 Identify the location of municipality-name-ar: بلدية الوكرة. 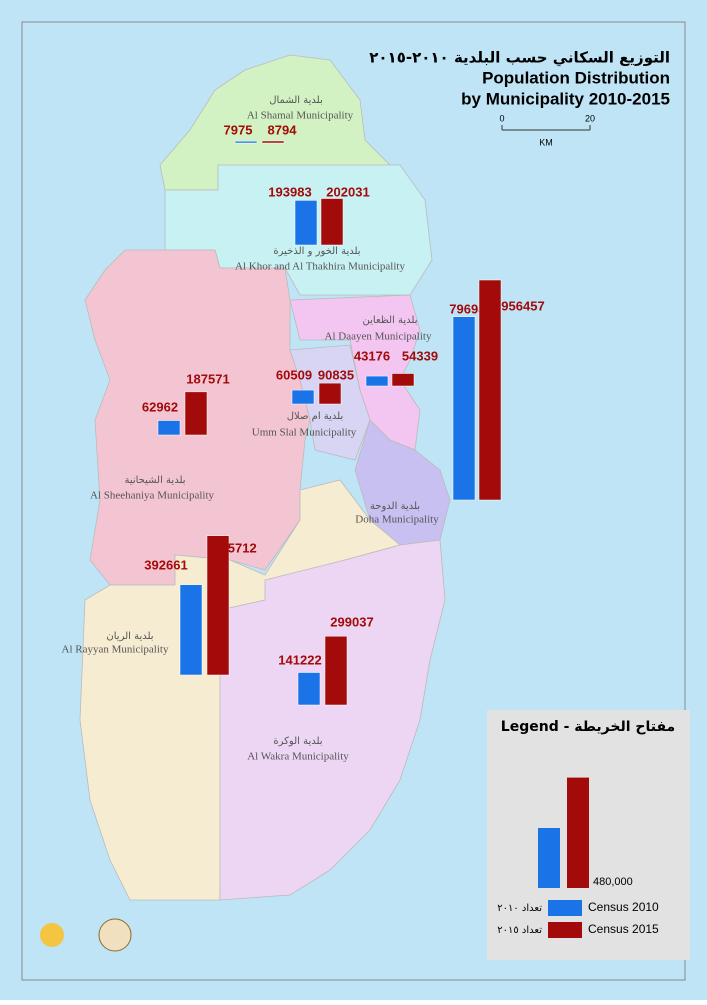
(297, 741).